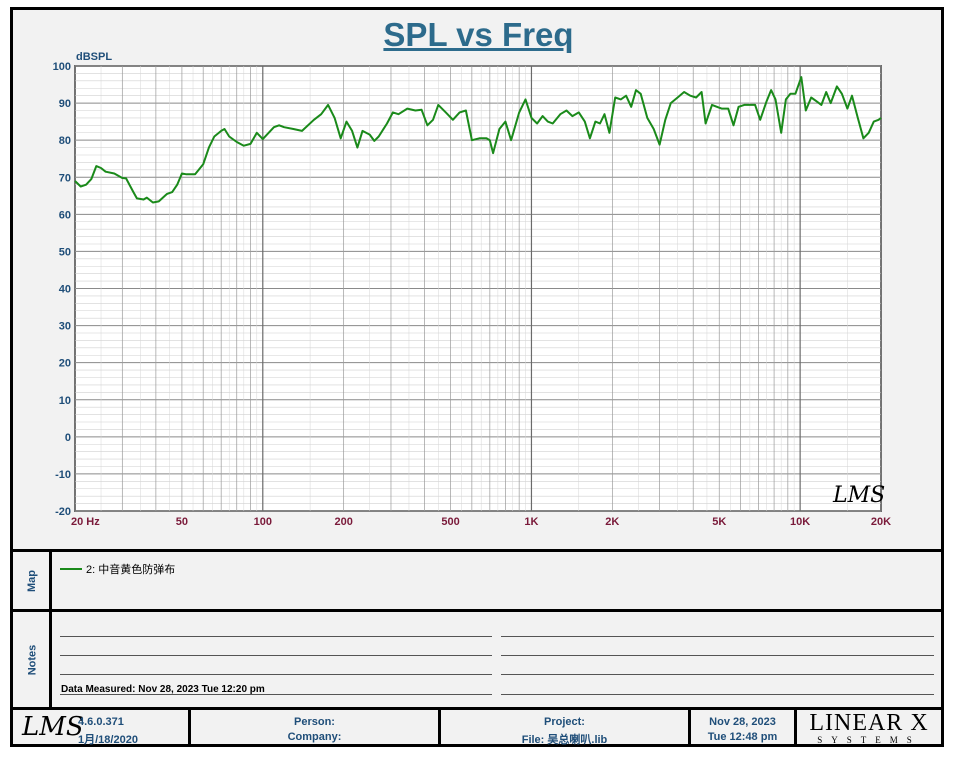  Describe the element at coordinates (742, 737) in the screenshot. I see `print-time: Tue 12:48 pm` at that location.